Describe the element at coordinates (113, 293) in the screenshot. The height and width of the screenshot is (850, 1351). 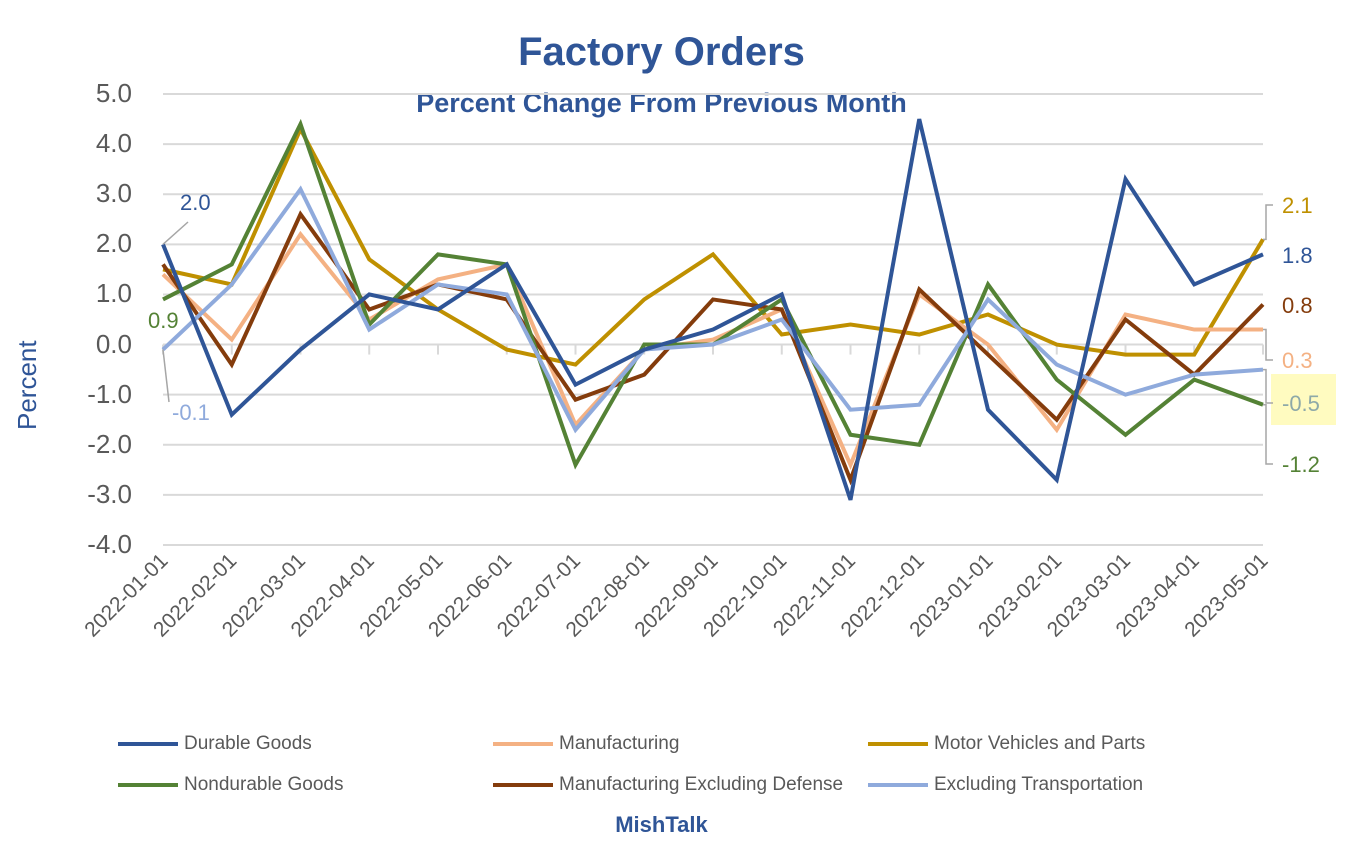
I see `y-tick-label: 1.0` at that location.